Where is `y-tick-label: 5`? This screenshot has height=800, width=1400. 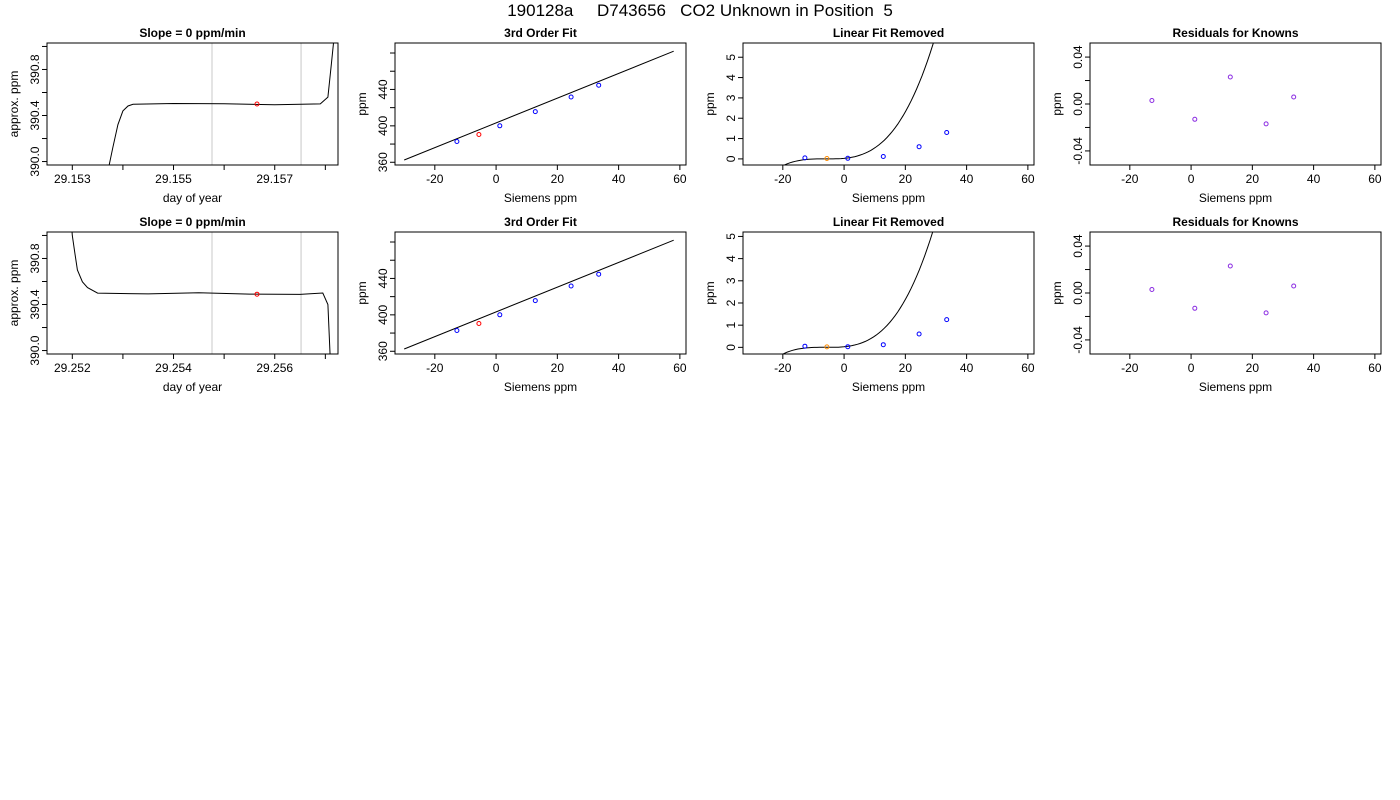
y-tick-label: 5 is located at coordinates (731, 236).